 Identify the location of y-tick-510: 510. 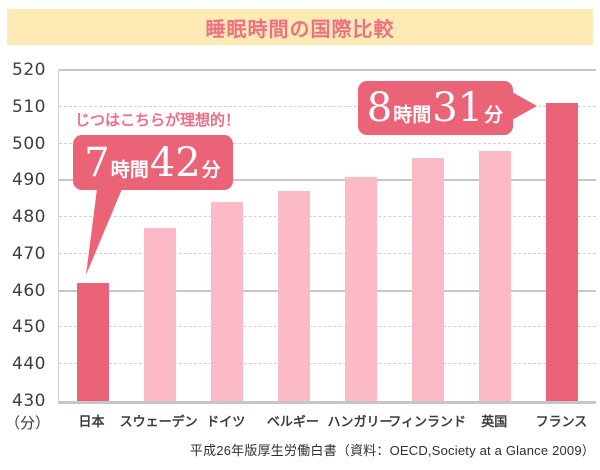
(29, 106).